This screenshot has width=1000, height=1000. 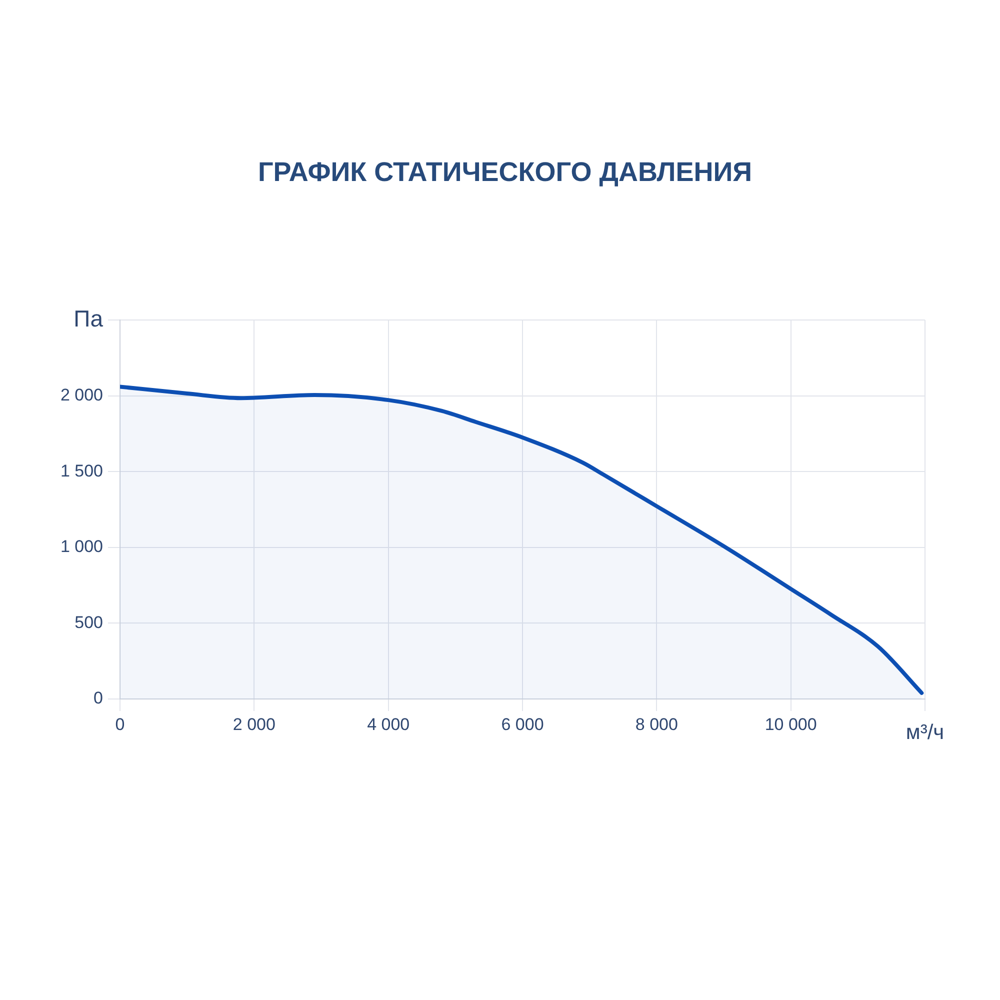 What do you see at coordinates (81, 394) in the screenshot?
I see `y-tick-label: 2 000` at bounding box center [81, 394].